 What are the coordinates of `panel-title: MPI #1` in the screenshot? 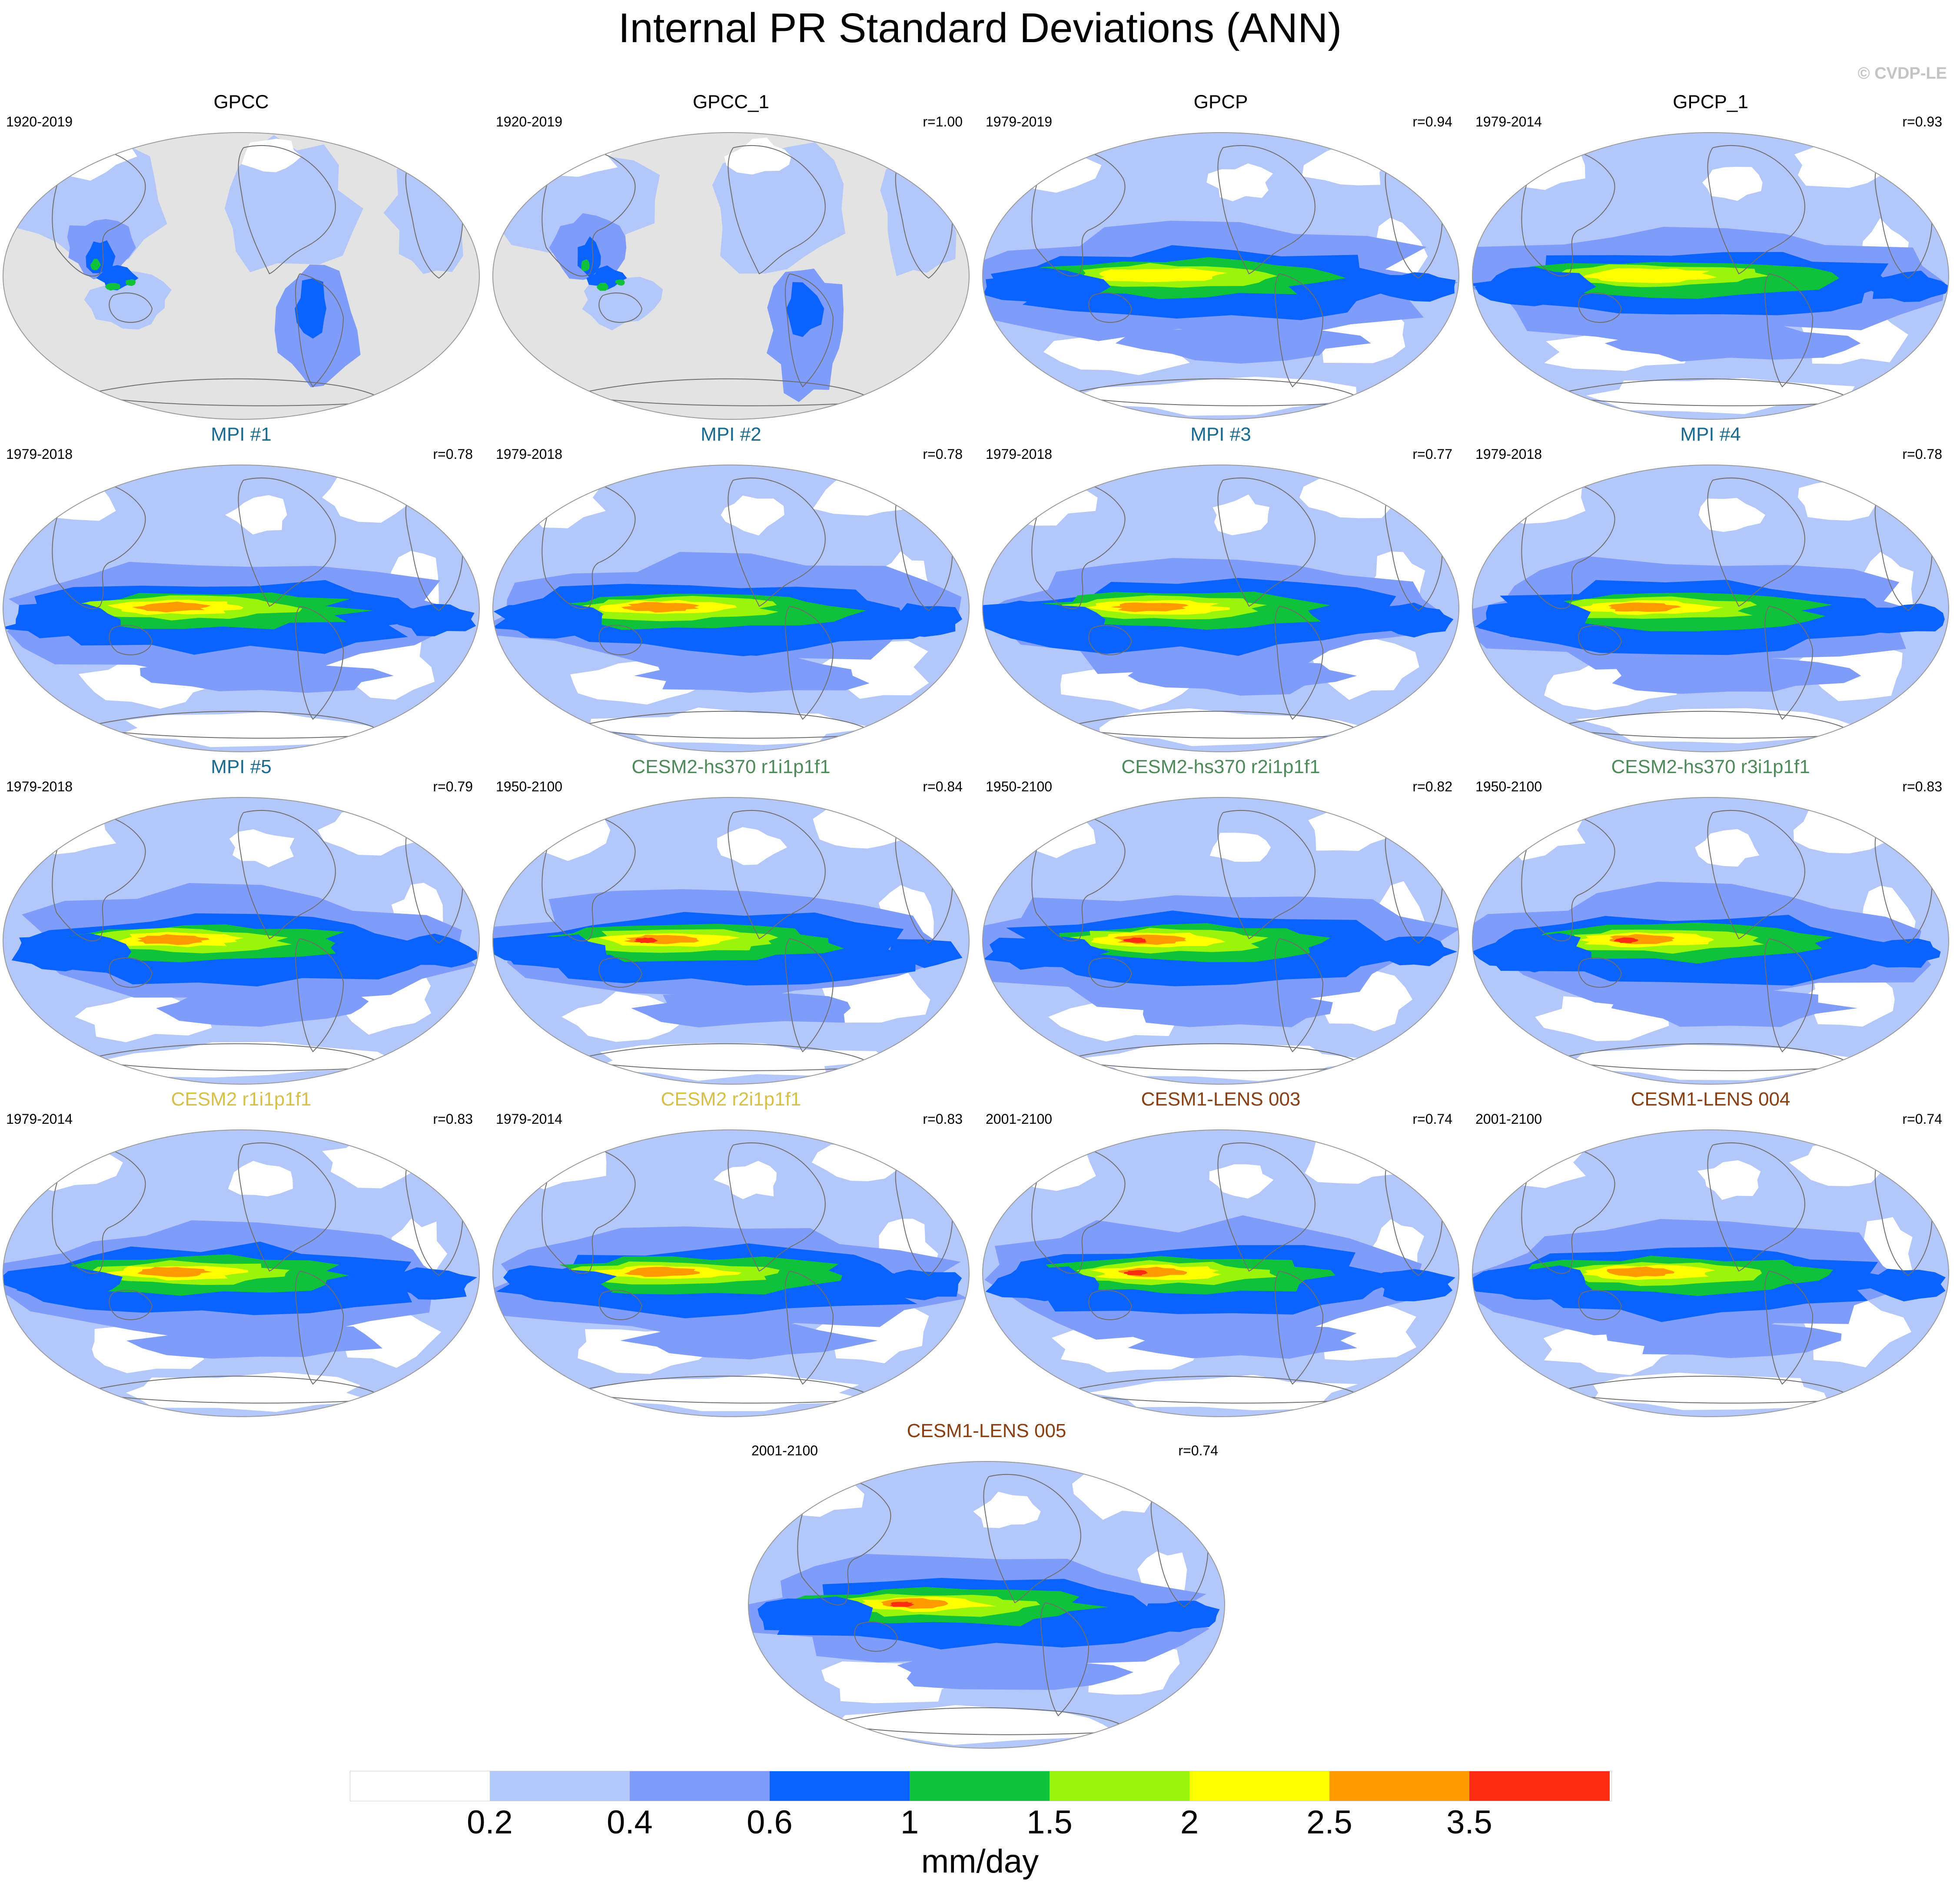 It's located at (241, 434).